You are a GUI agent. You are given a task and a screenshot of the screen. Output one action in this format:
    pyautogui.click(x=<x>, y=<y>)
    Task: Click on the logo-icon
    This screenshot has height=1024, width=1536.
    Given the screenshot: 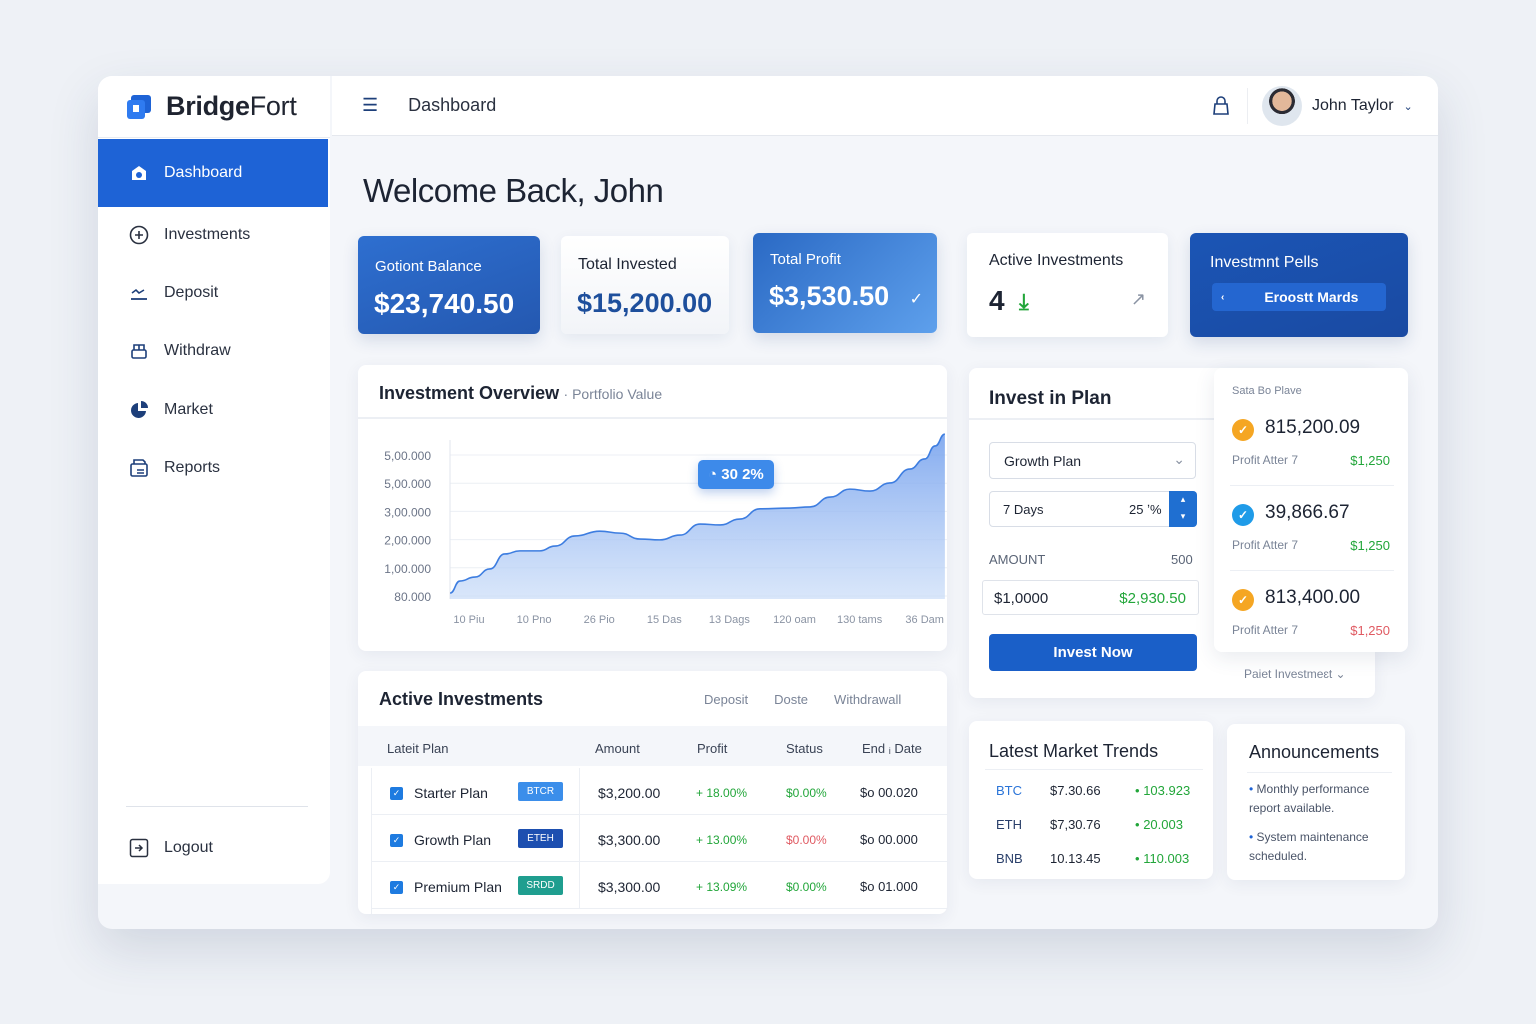 What is the action you would take?
    pyautogui.click(x=139, y=106)
    